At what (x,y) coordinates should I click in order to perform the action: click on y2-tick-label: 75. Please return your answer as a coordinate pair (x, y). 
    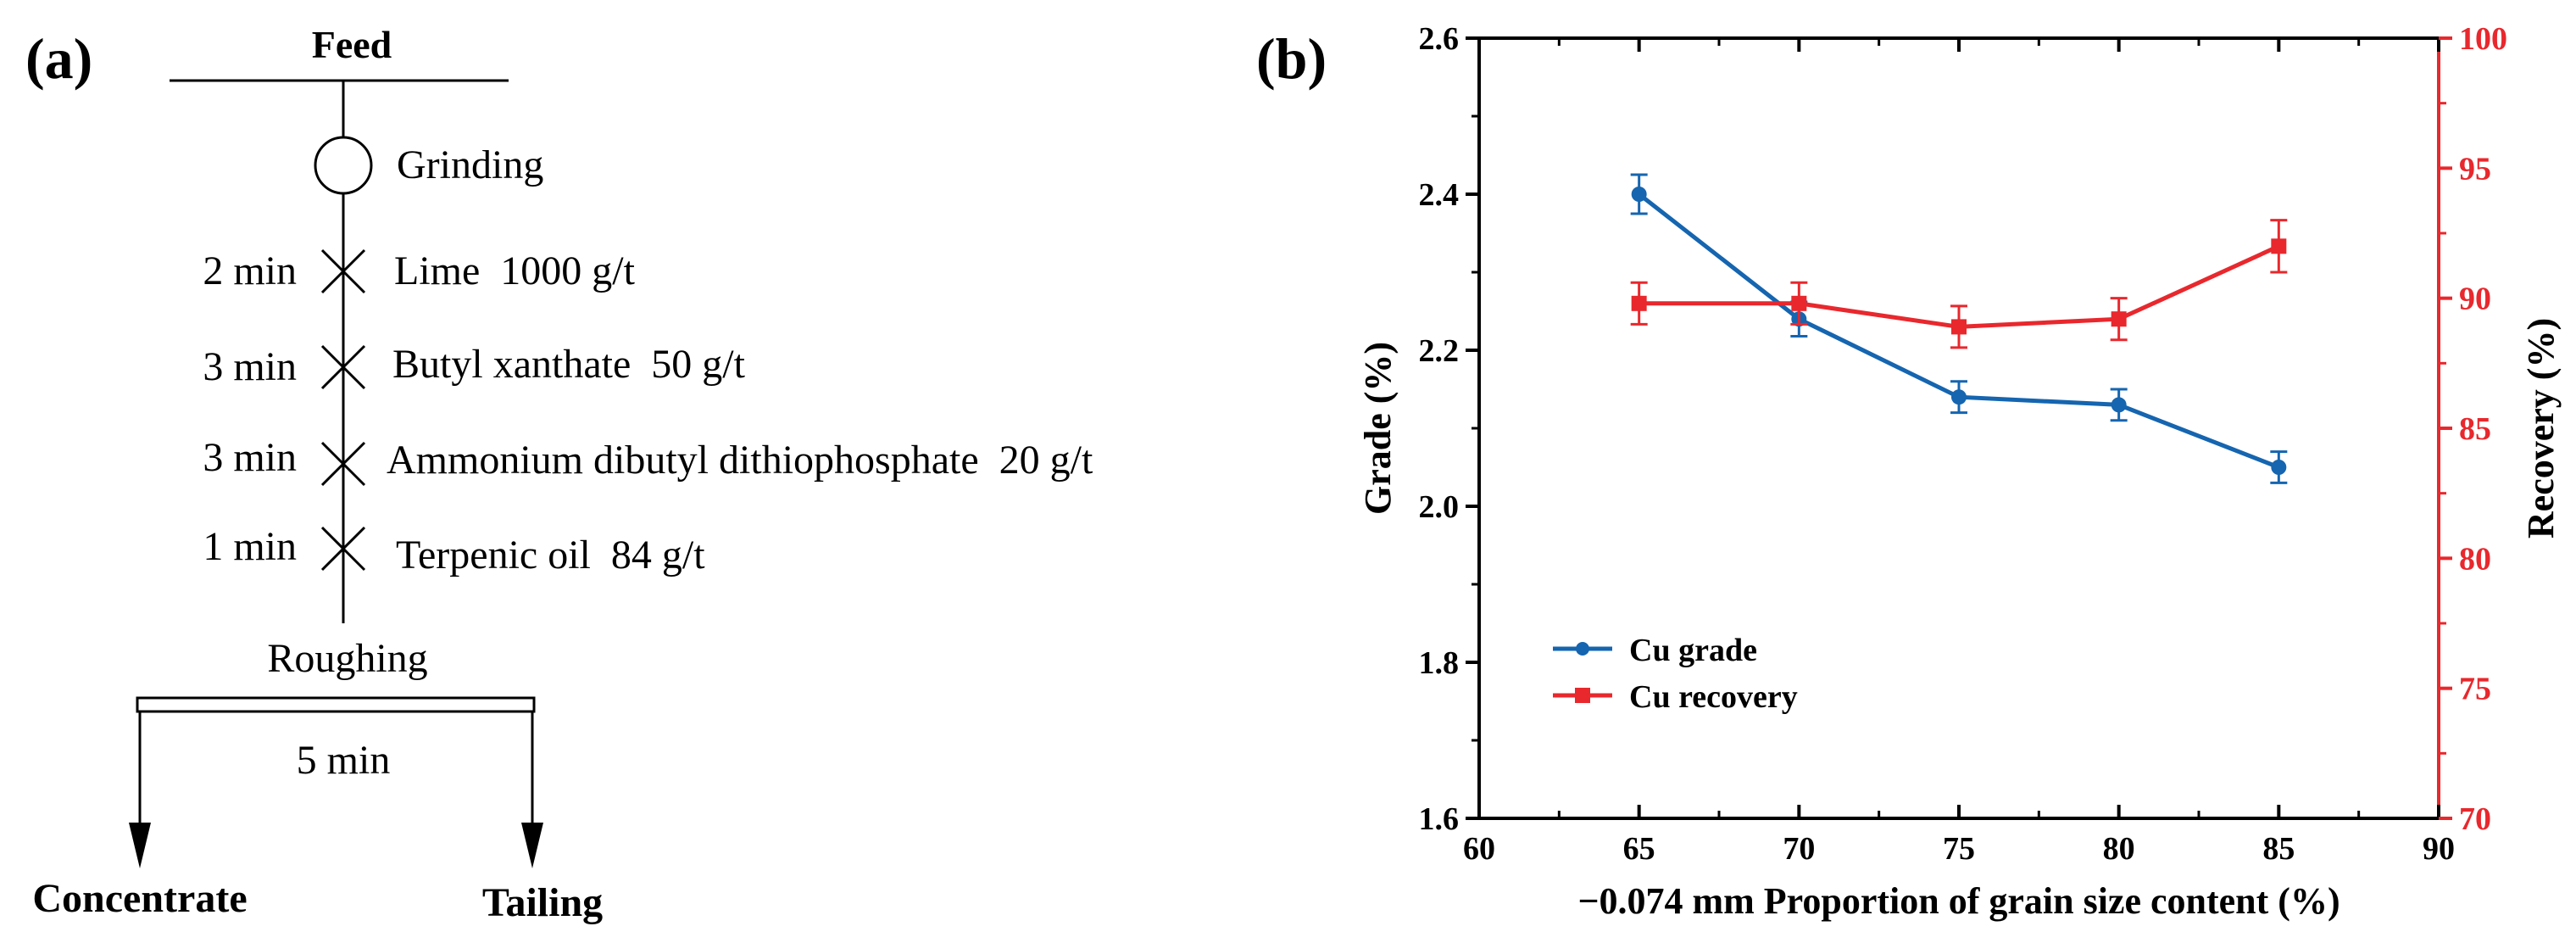
    Looking at the image, I should click on (2475, 689).